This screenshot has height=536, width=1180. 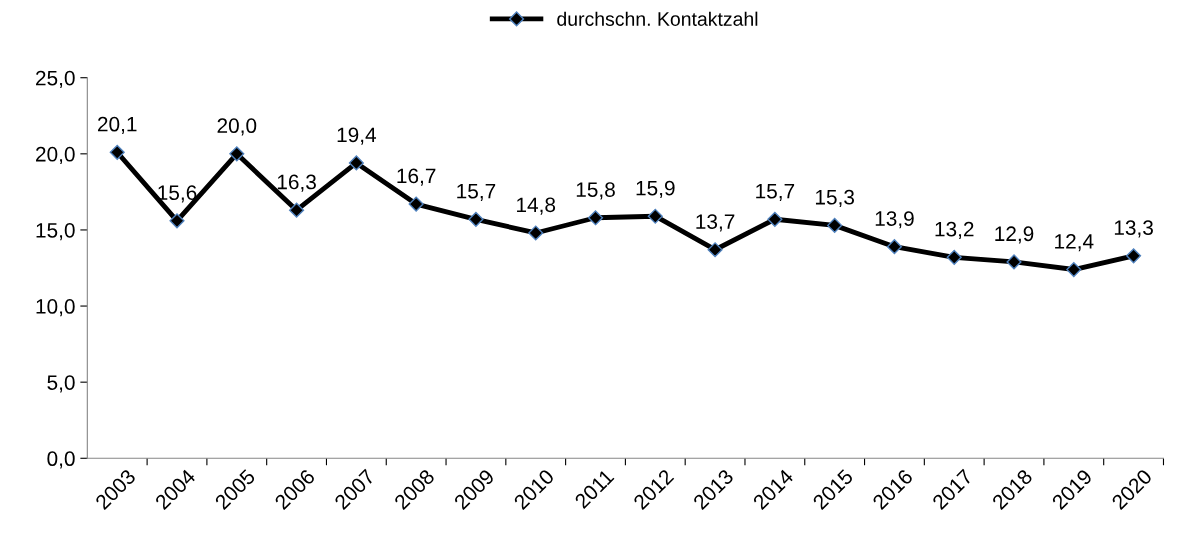 What do you see at coordinates (177, 194) in the screenshot?
I see `data-label: 15,6` at bounding box center [177, 194].